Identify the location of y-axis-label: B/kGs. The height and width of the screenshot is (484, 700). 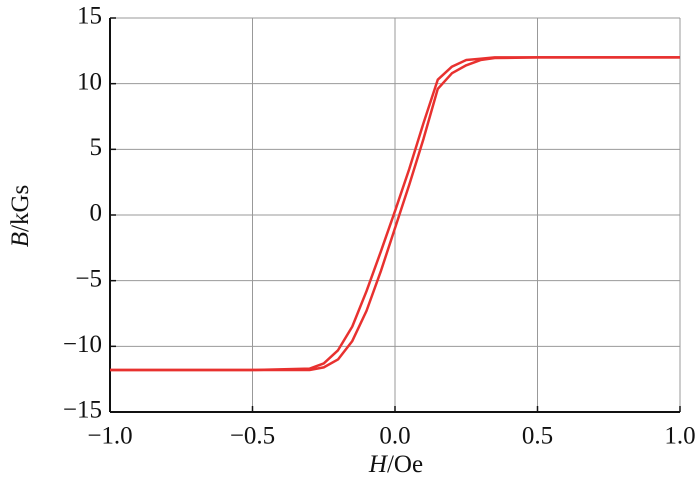
(20, 216).